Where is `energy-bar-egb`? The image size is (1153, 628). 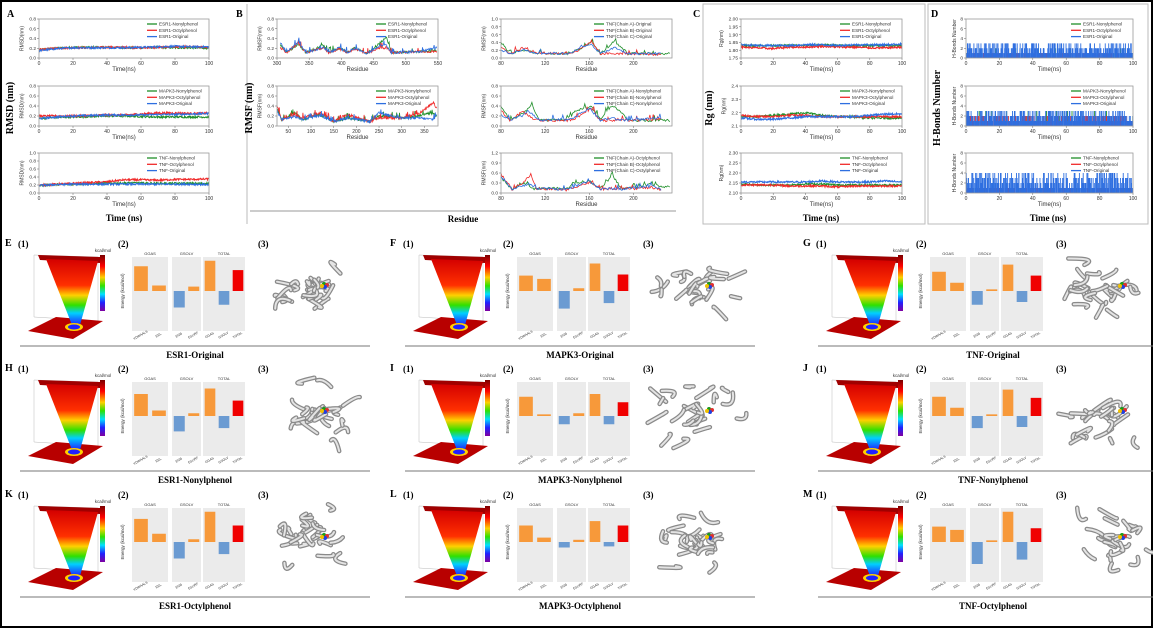
energy-bar-egb is located at coordinates (564, 545).